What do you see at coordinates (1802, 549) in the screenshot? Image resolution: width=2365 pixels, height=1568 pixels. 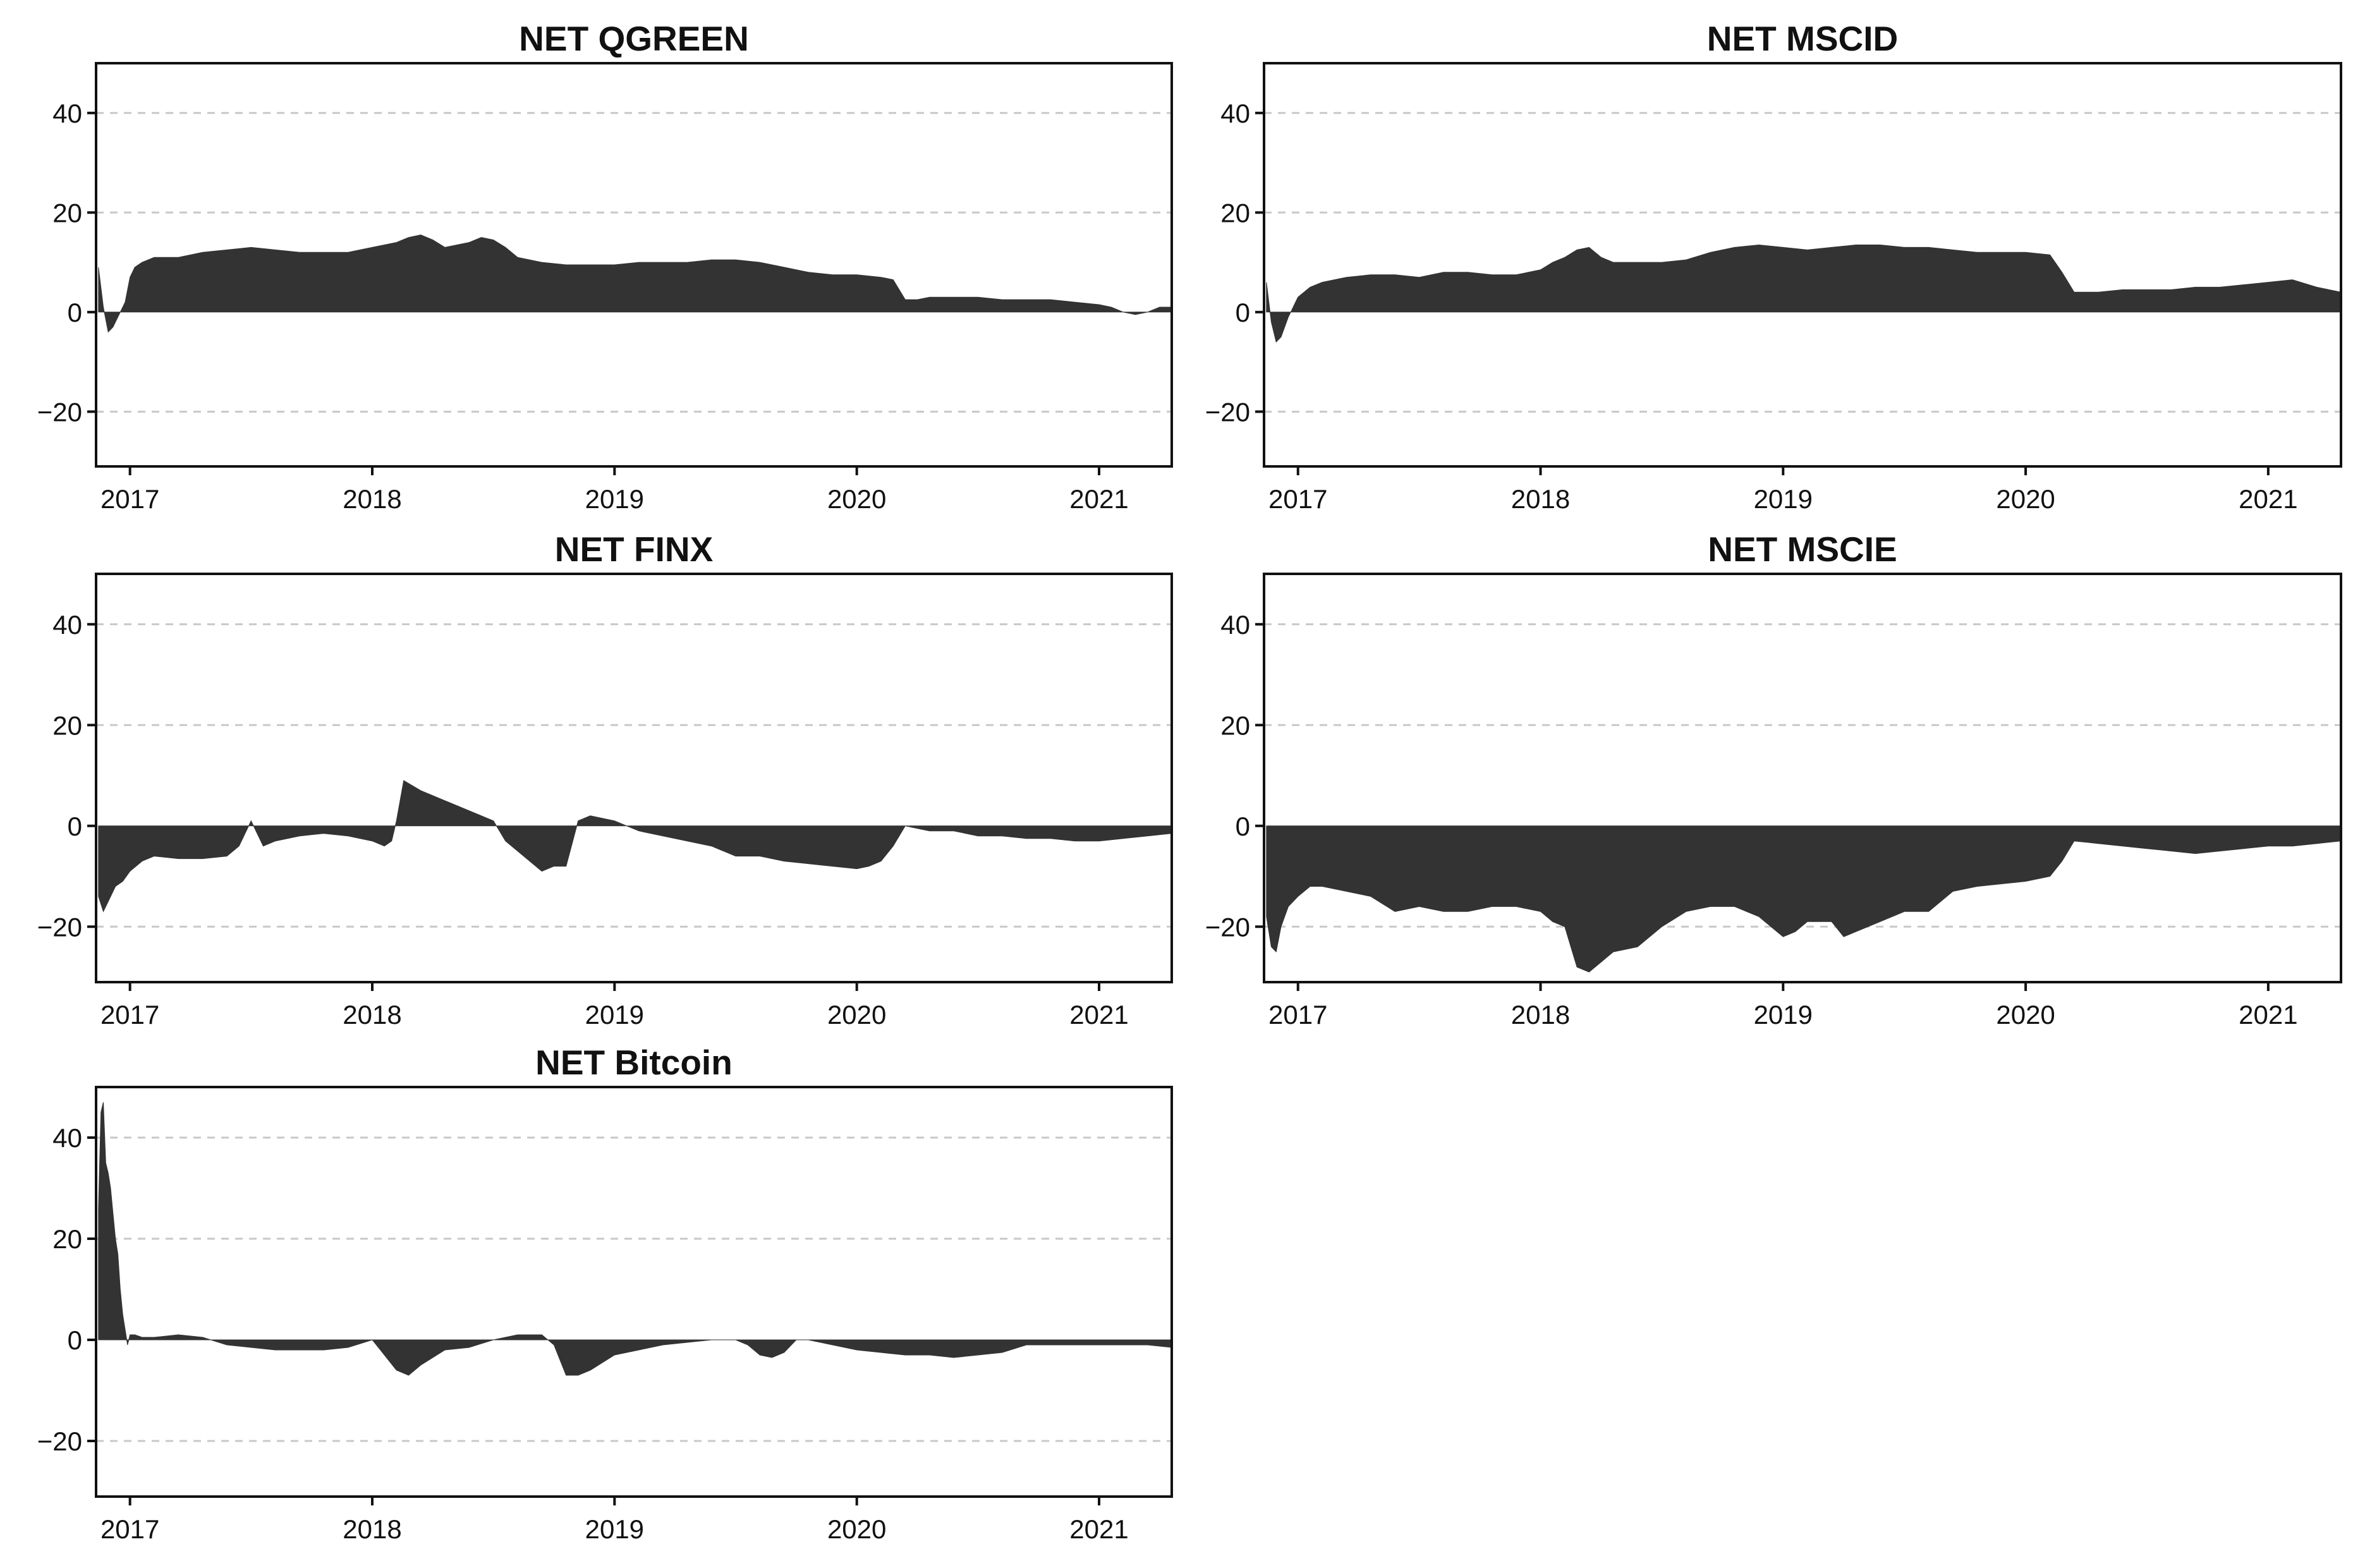 I see `chart-title: NET MSCIE` at bounding box center [1802, 549].